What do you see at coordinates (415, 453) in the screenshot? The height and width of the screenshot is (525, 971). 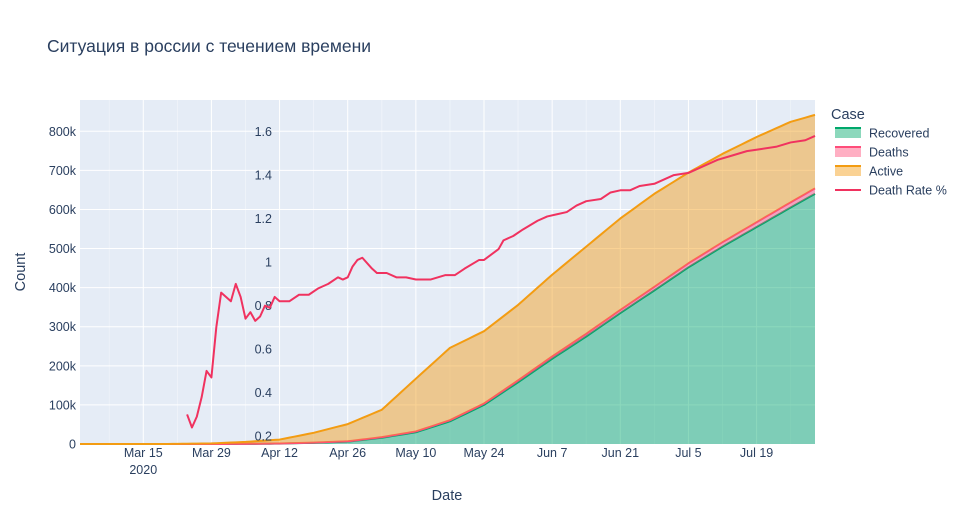 I see `x-tick-label: May 10` at bounding box center [415, 453].